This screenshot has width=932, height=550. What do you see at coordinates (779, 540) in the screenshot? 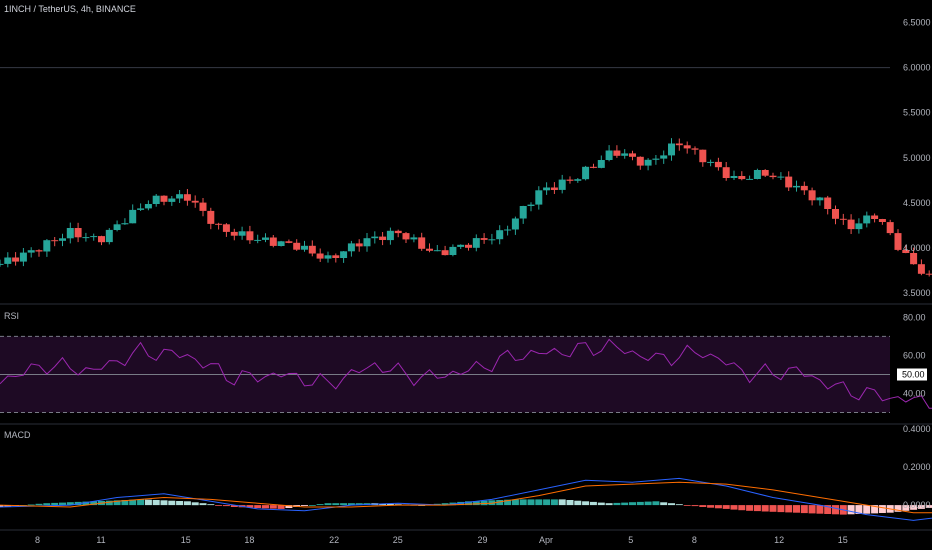
I see `x-tick-label: 12` at bounding box center [779, 540].